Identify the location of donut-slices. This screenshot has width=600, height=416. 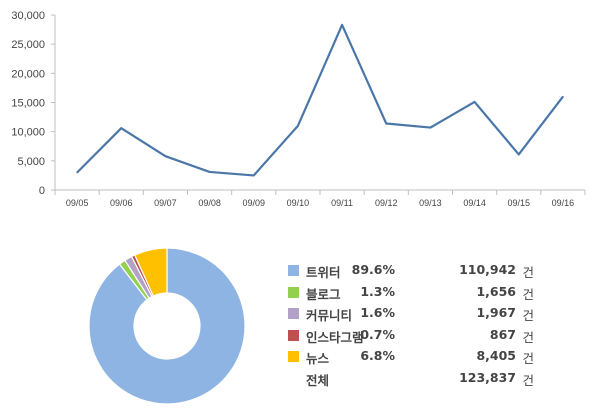
(167, 326).